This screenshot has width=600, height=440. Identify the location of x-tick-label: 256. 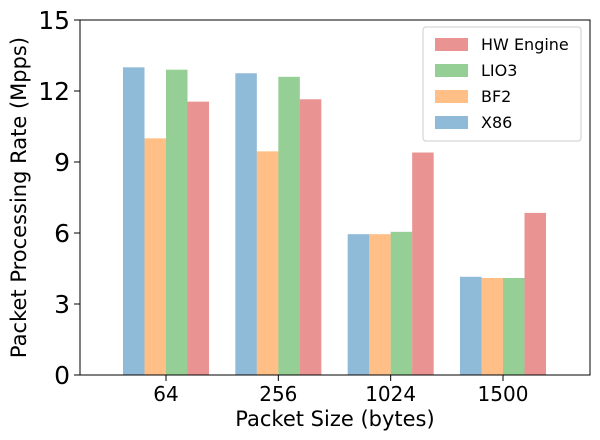
(278, 394).